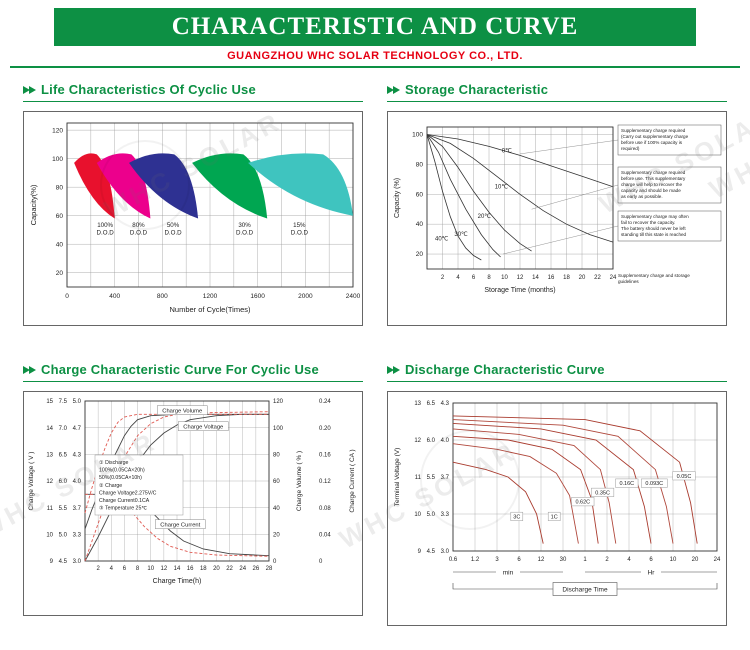  I want to click on svg-text: Hr, so click(652, 573).